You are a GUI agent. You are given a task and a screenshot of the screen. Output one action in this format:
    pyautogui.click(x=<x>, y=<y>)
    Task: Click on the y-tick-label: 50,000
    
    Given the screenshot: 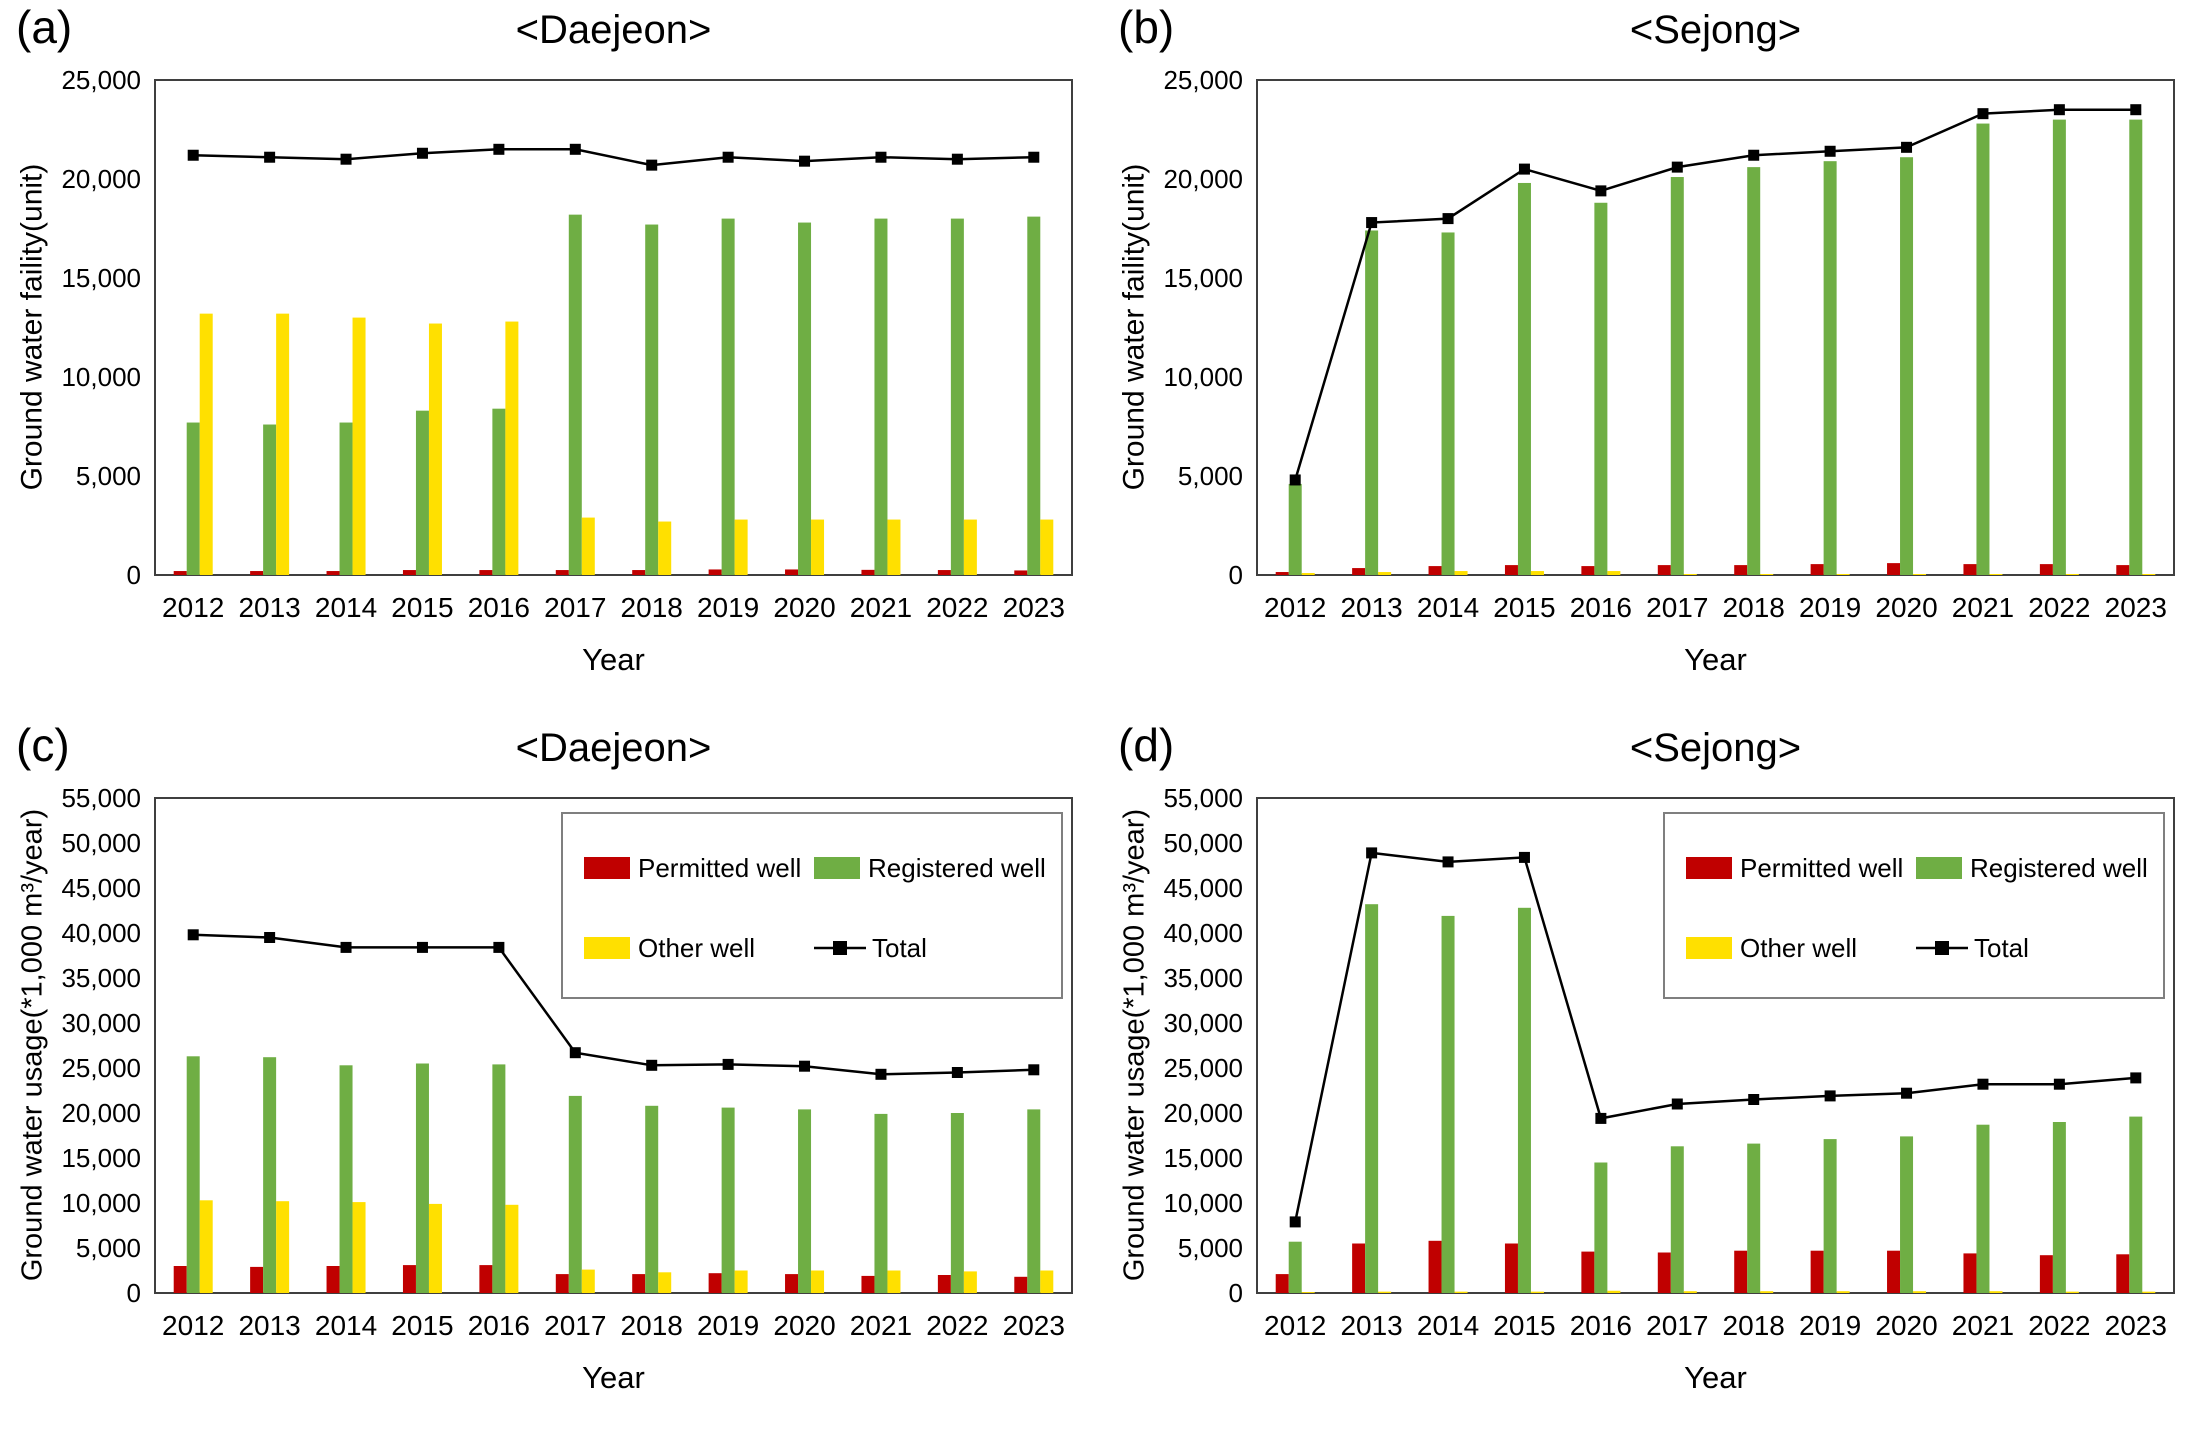 What is the action you would take?
    pyautogui.click(x=101, y=843)
    